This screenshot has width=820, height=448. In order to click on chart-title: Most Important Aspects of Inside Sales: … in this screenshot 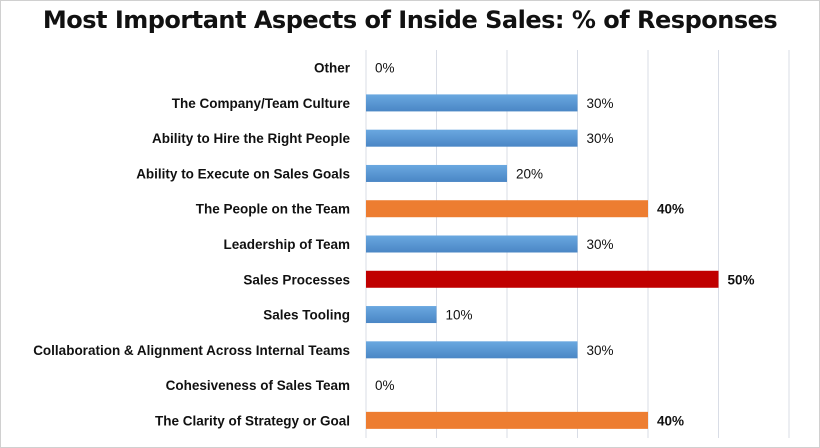, I will do `click(410, 20)`.